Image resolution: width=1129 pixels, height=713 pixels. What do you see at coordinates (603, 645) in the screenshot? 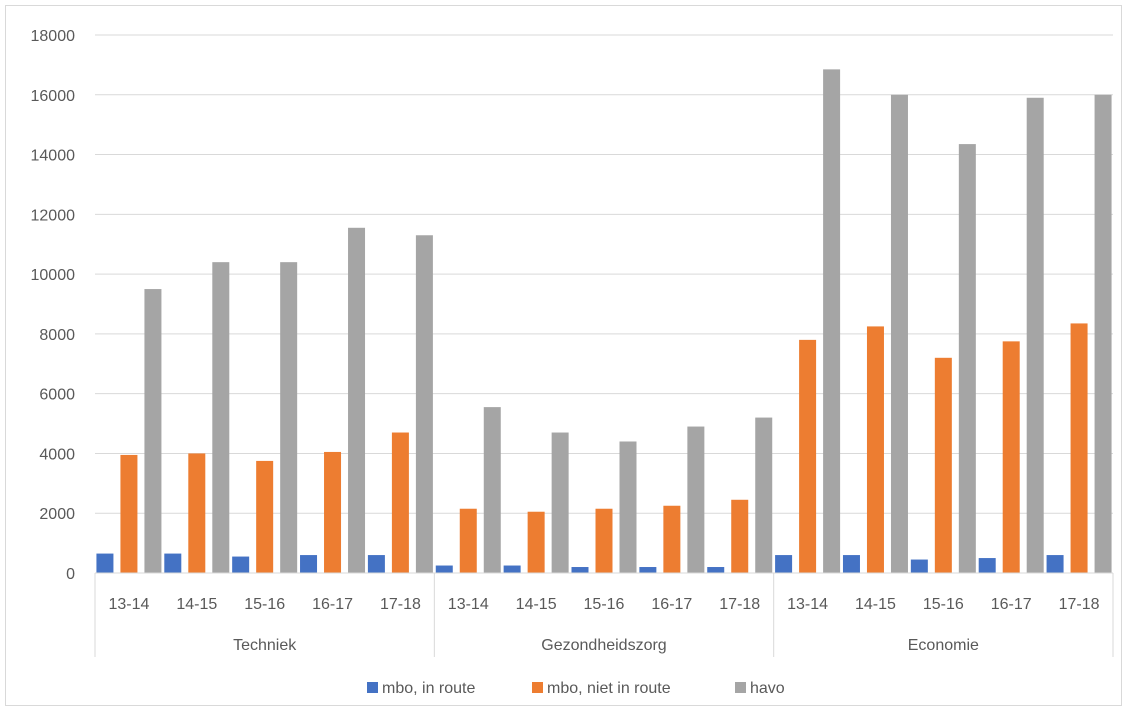
I see `x-group-label: Gezondheidszorg` at bounding box center [603, 645].